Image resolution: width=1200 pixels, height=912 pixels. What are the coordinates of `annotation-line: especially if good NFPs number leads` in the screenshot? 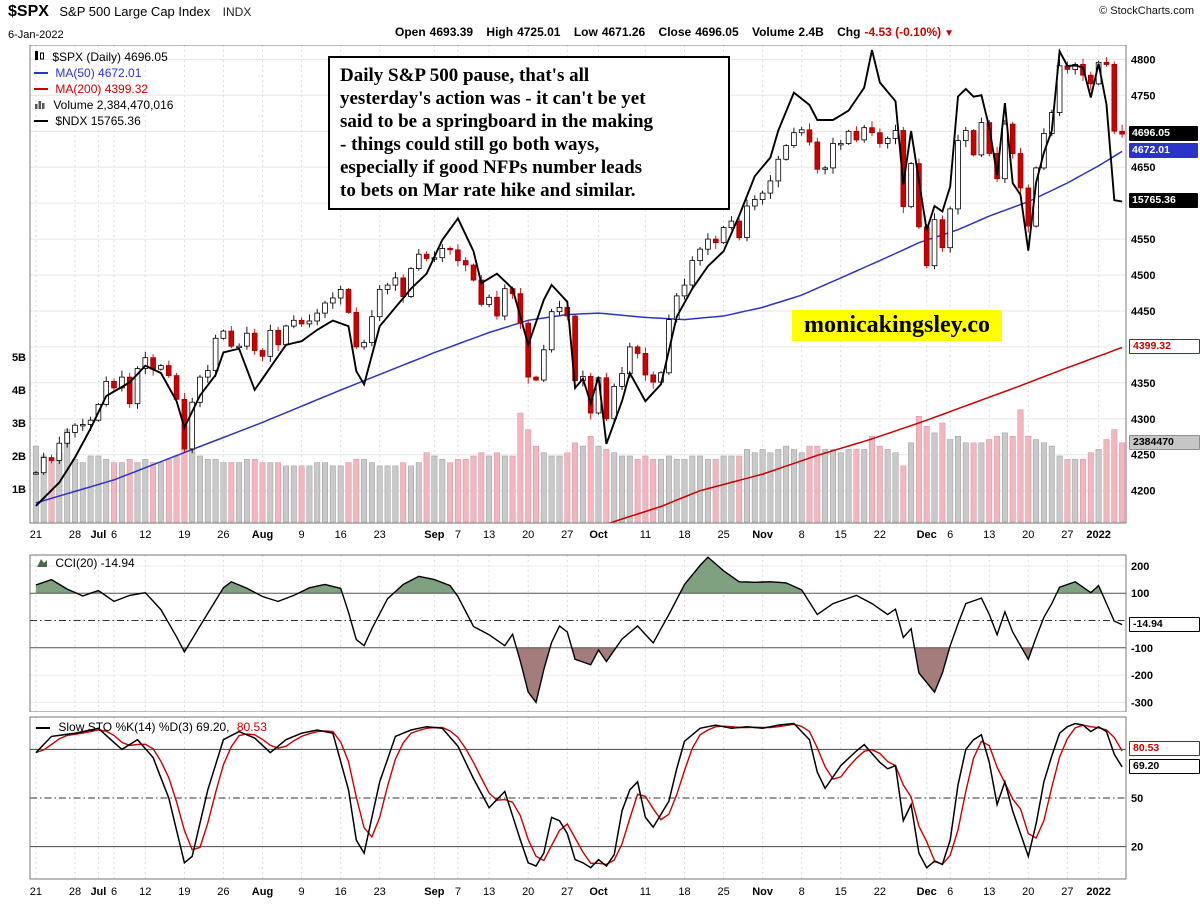 It's located at (491, 167).